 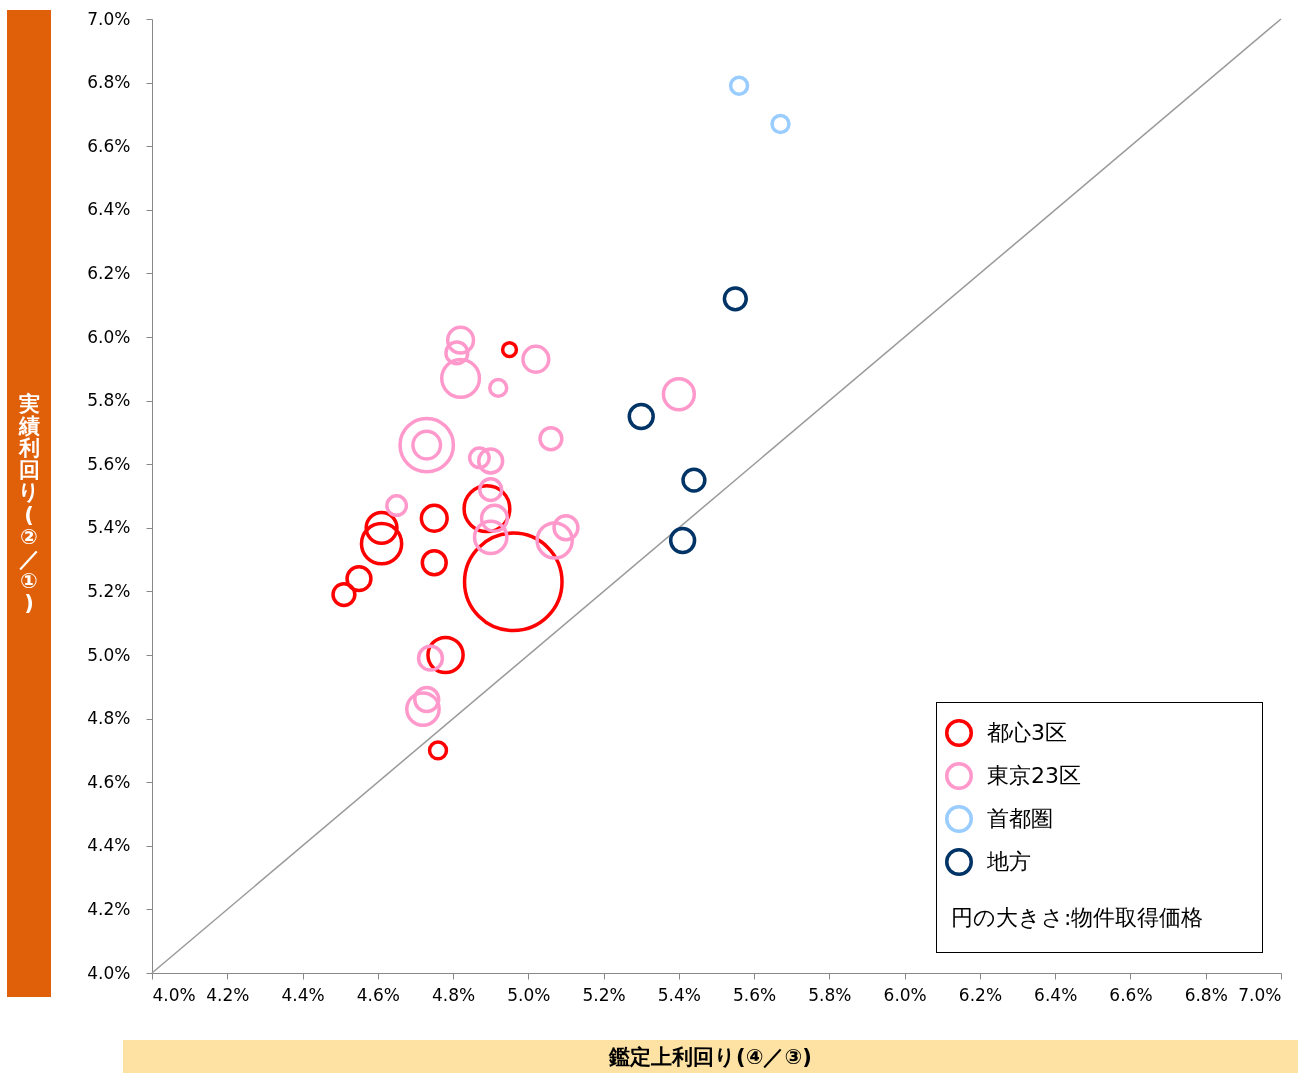 What do you see at coordinates (303, 994) in the screenshot?
I see `x-tick-label: 4.4%` at bounding box center [303, 994].